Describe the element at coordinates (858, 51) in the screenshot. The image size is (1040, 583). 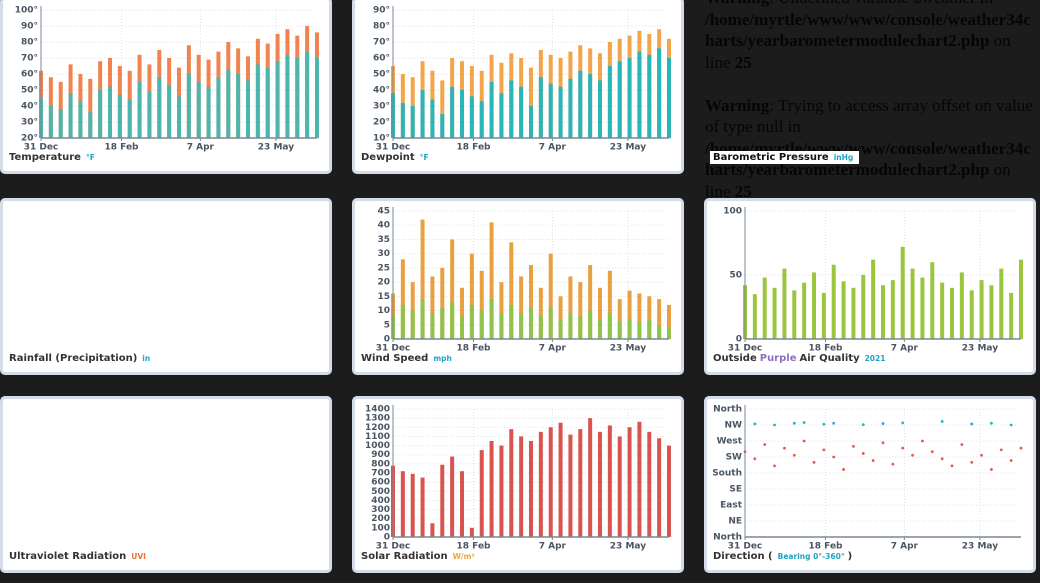
I see `warning-on: on line` at that location.